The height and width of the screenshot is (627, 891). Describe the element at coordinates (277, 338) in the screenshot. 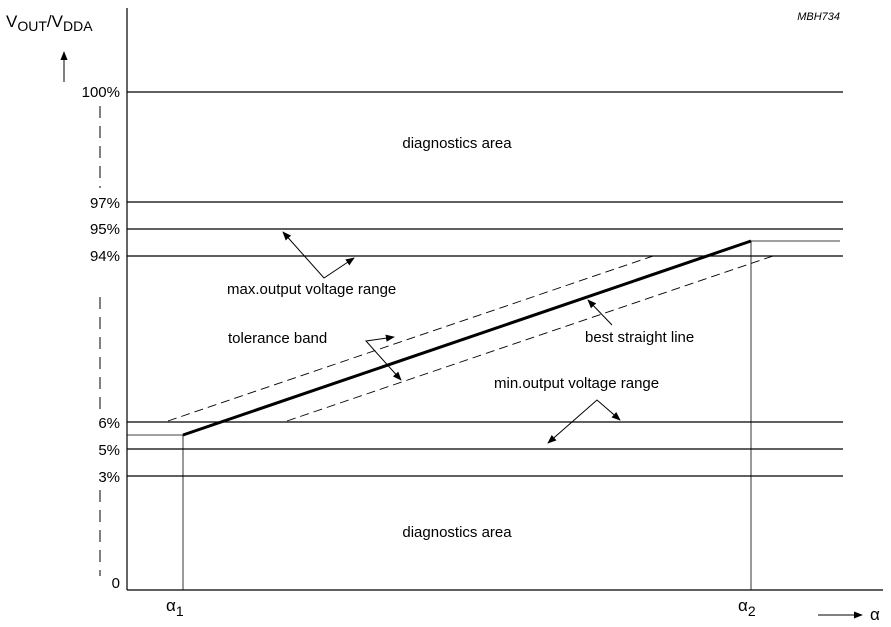

I see `tolerance-band-label: tolerance band` at that location.